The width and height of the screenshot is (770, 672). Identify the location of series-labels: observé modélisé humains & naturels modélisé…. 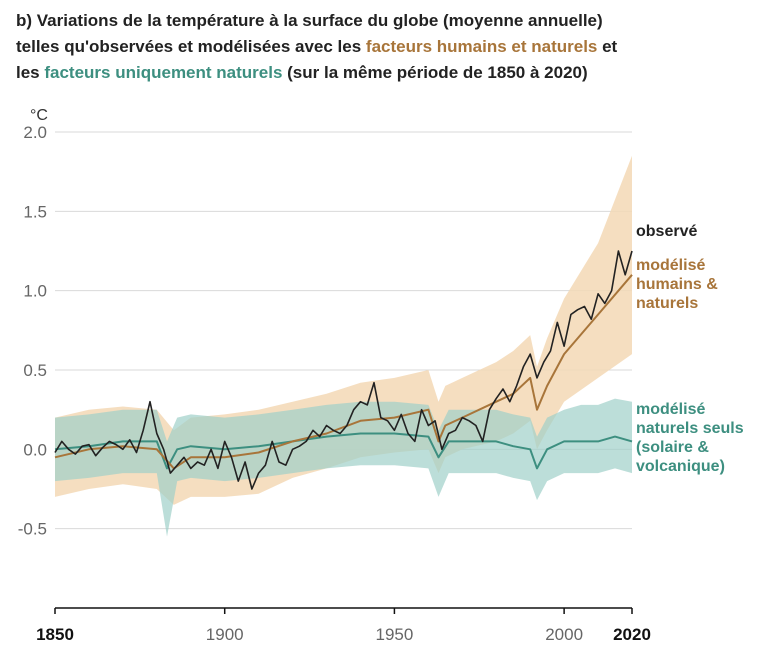
(690, 349).